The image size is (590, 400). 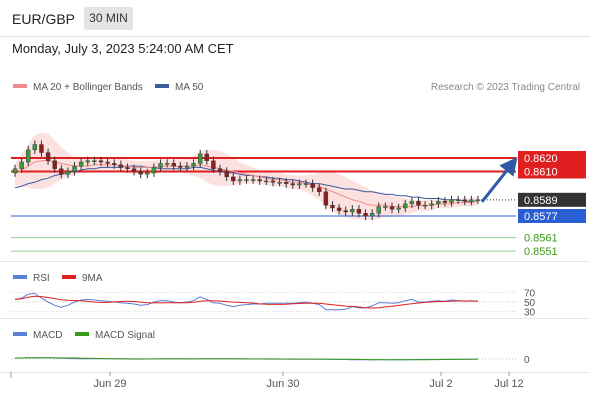 I want to click on level-label: 0.8589, so click(x=541, y=201).